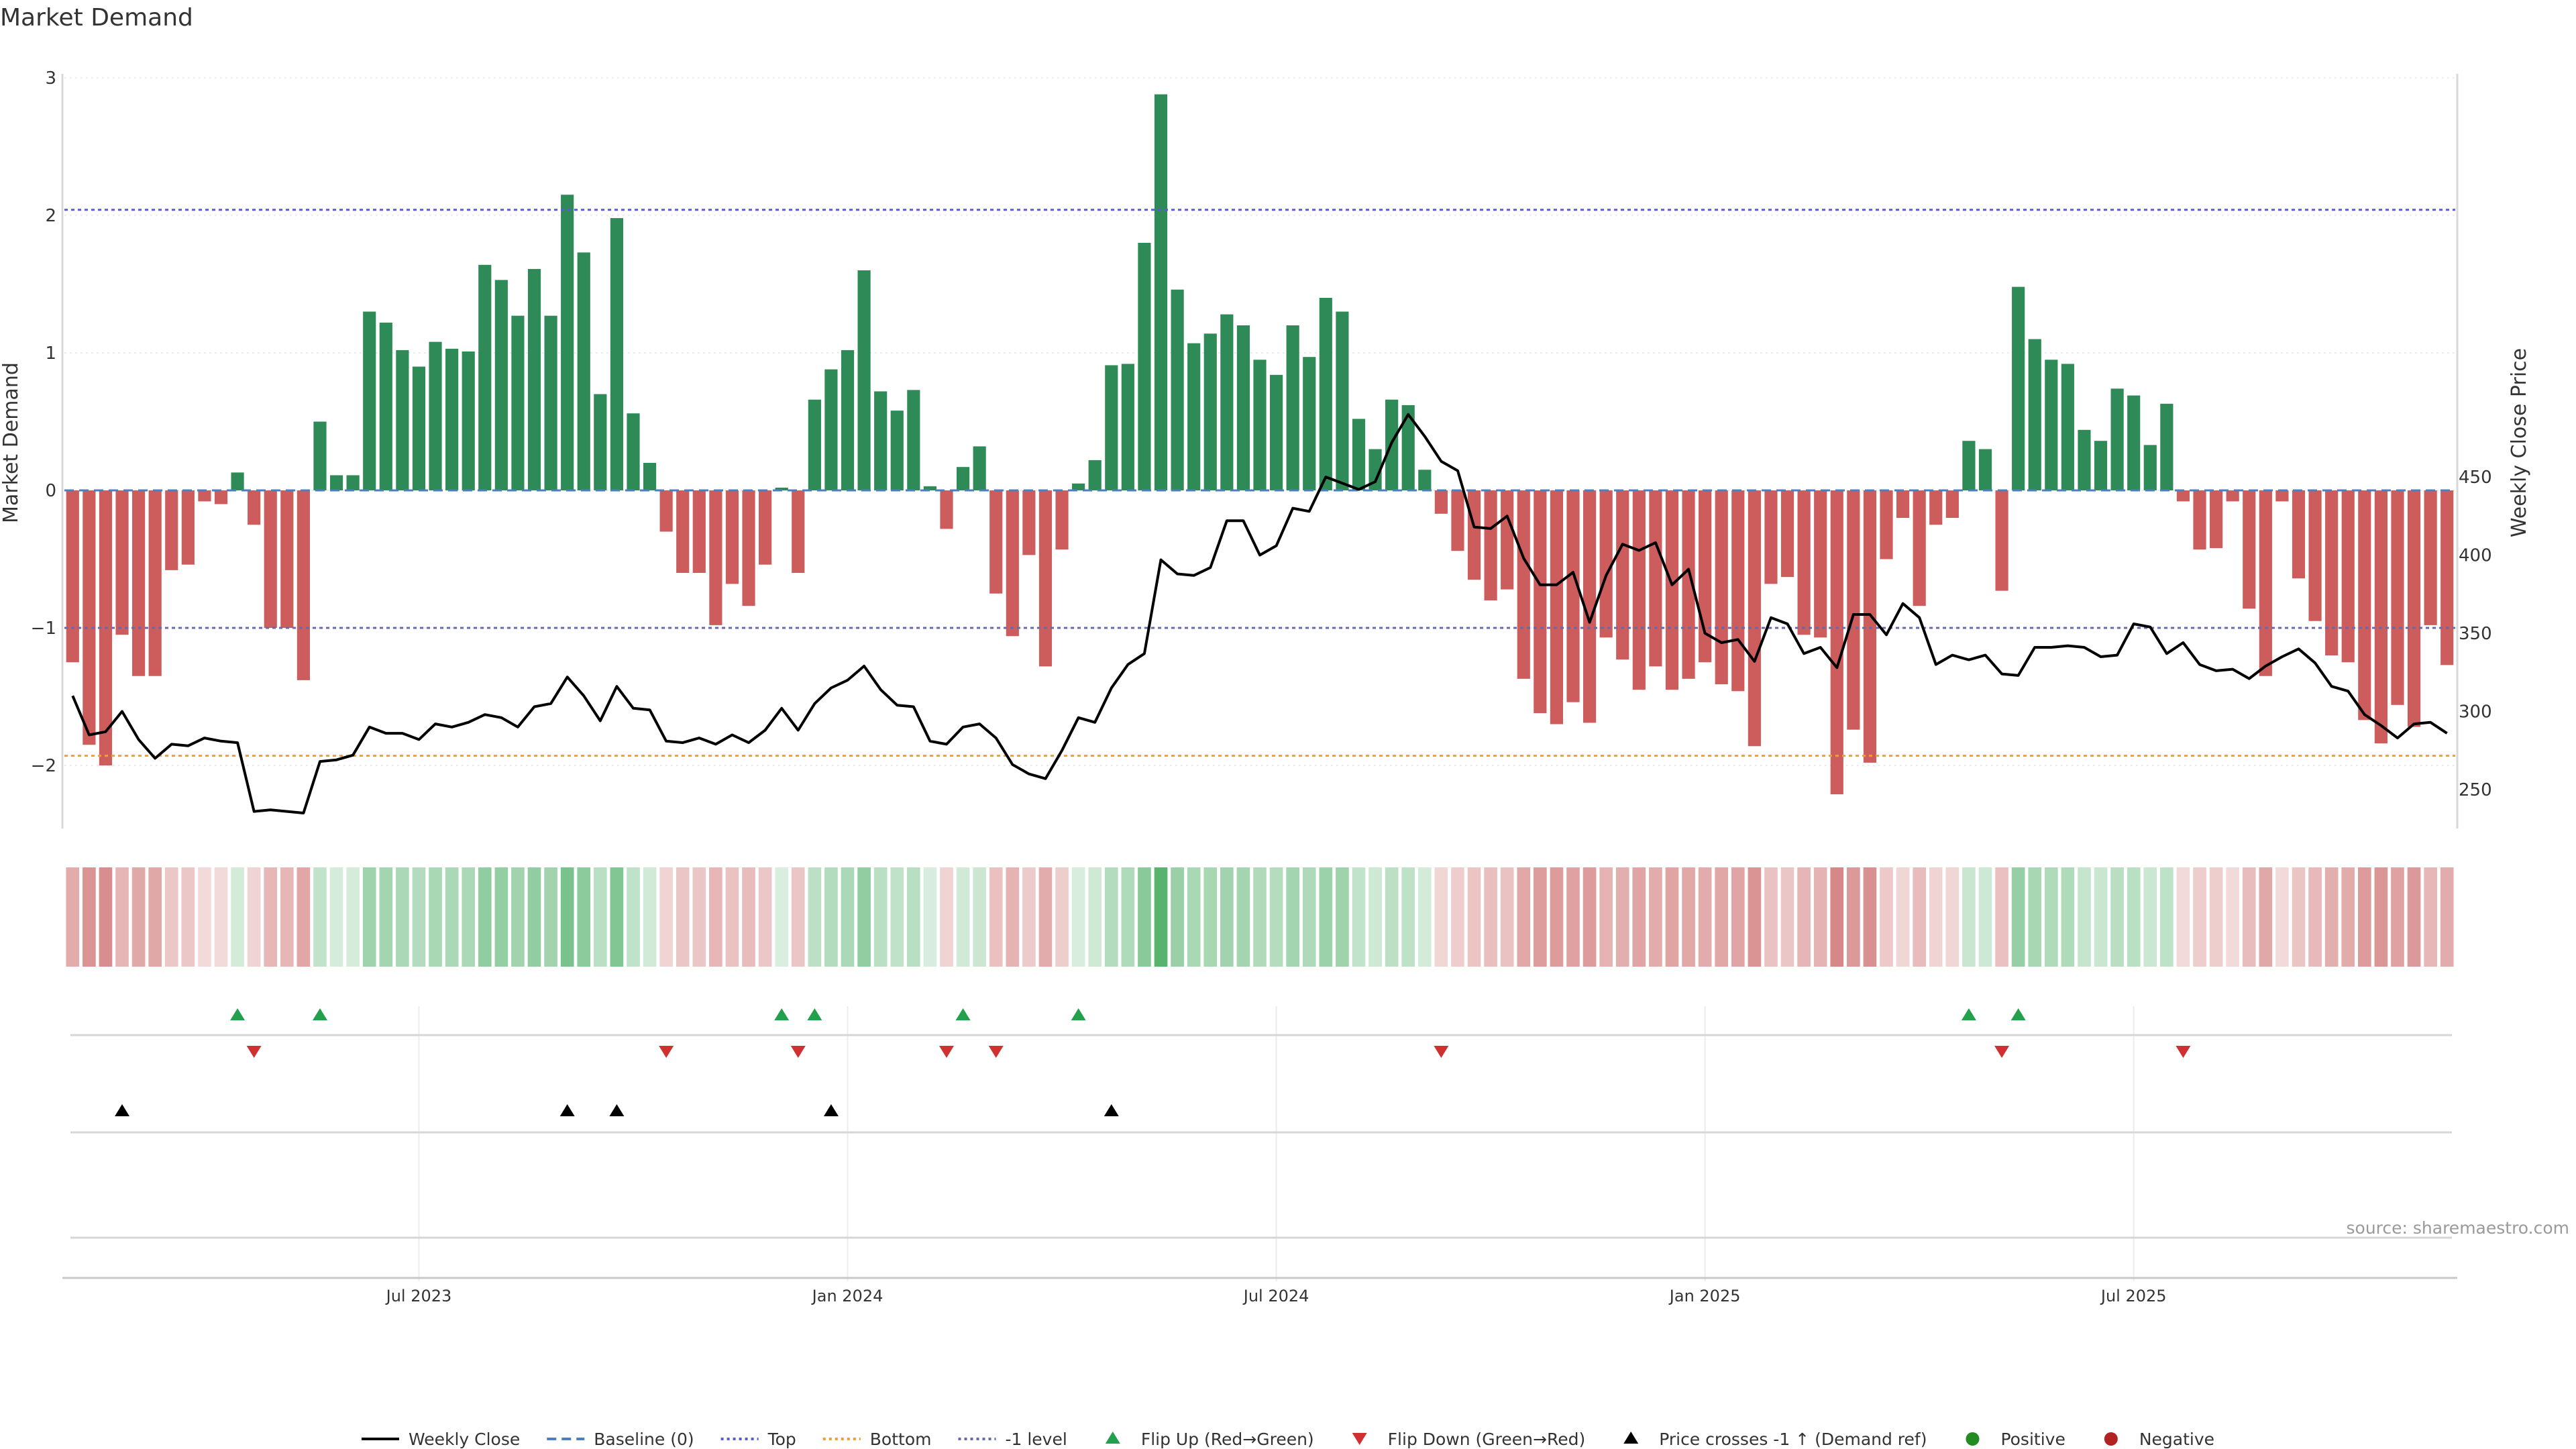  What do you see at coordinates (1973, 1439) in the screenshot?
I see `legend-swatch-positive` at bounding box center [1973, 1439].